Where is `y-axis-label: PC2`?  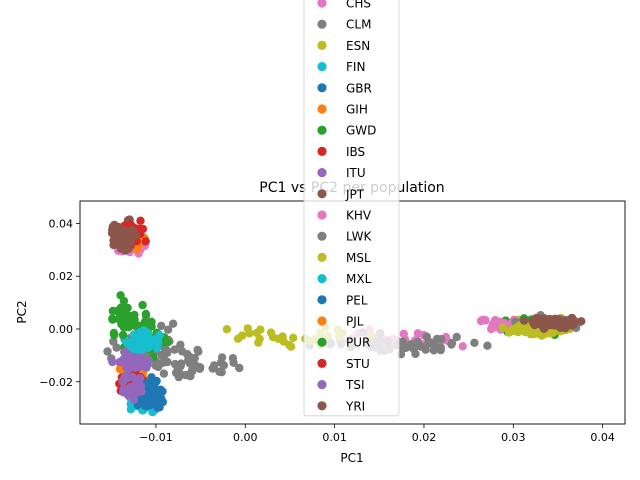 y-axis-label: PC2 is located at coordinates (22, 311).